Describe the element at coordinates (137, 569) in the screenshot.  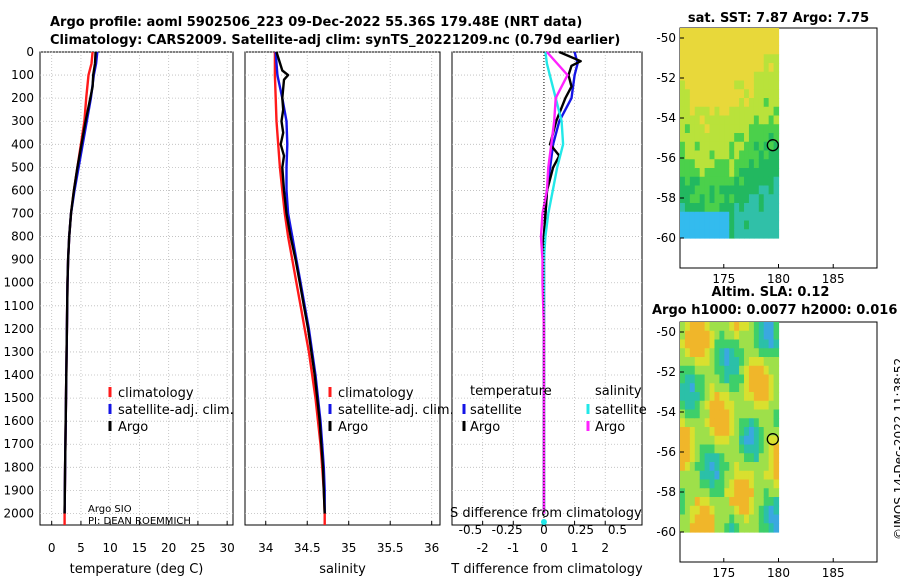
I see `x-axis-label: temperature (deg C)` at that location.